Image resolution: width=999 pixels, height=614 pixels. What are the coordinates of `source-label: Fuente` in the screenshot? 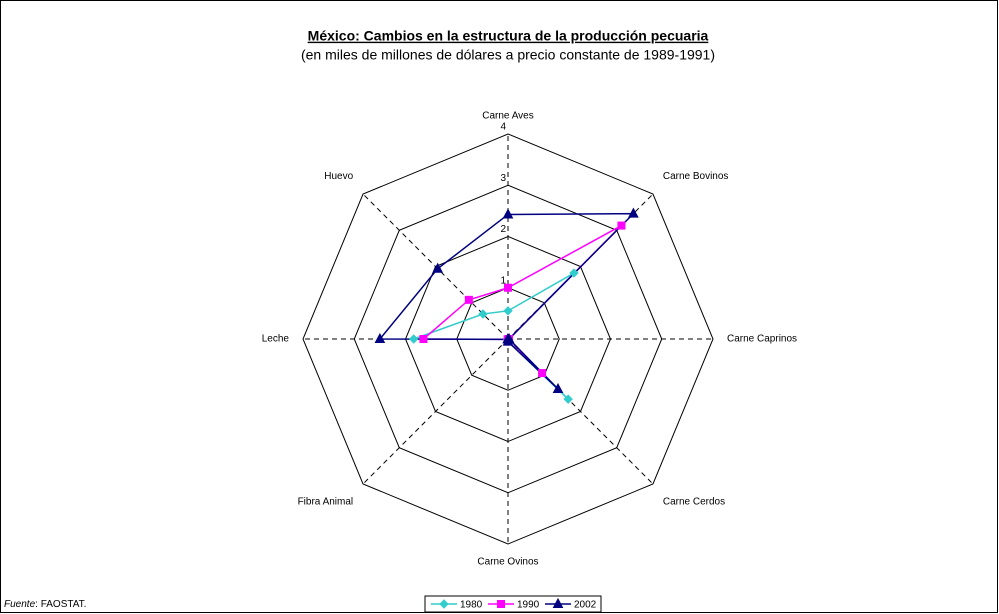 It's located at (20, 604).